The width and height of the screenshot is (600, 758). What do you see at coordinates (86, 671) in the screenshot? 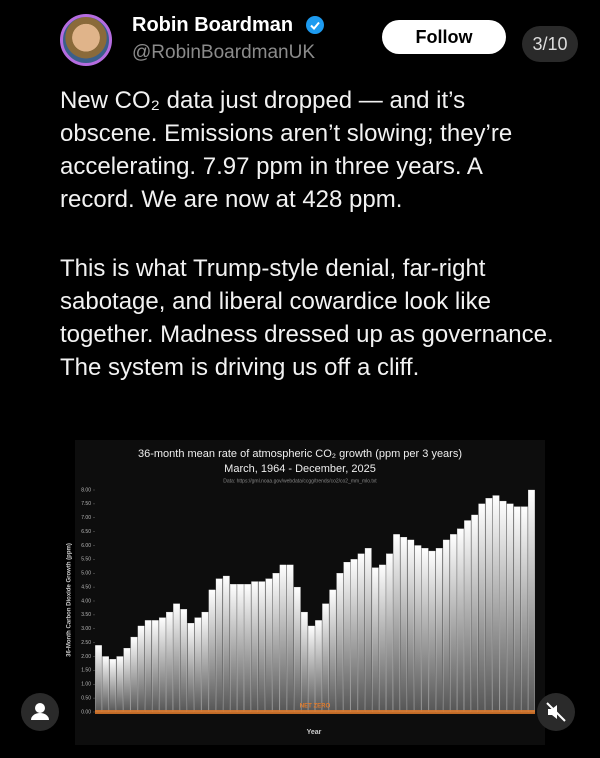
I see `y-tick-label: 1.50` at bounding box center [86, 671].